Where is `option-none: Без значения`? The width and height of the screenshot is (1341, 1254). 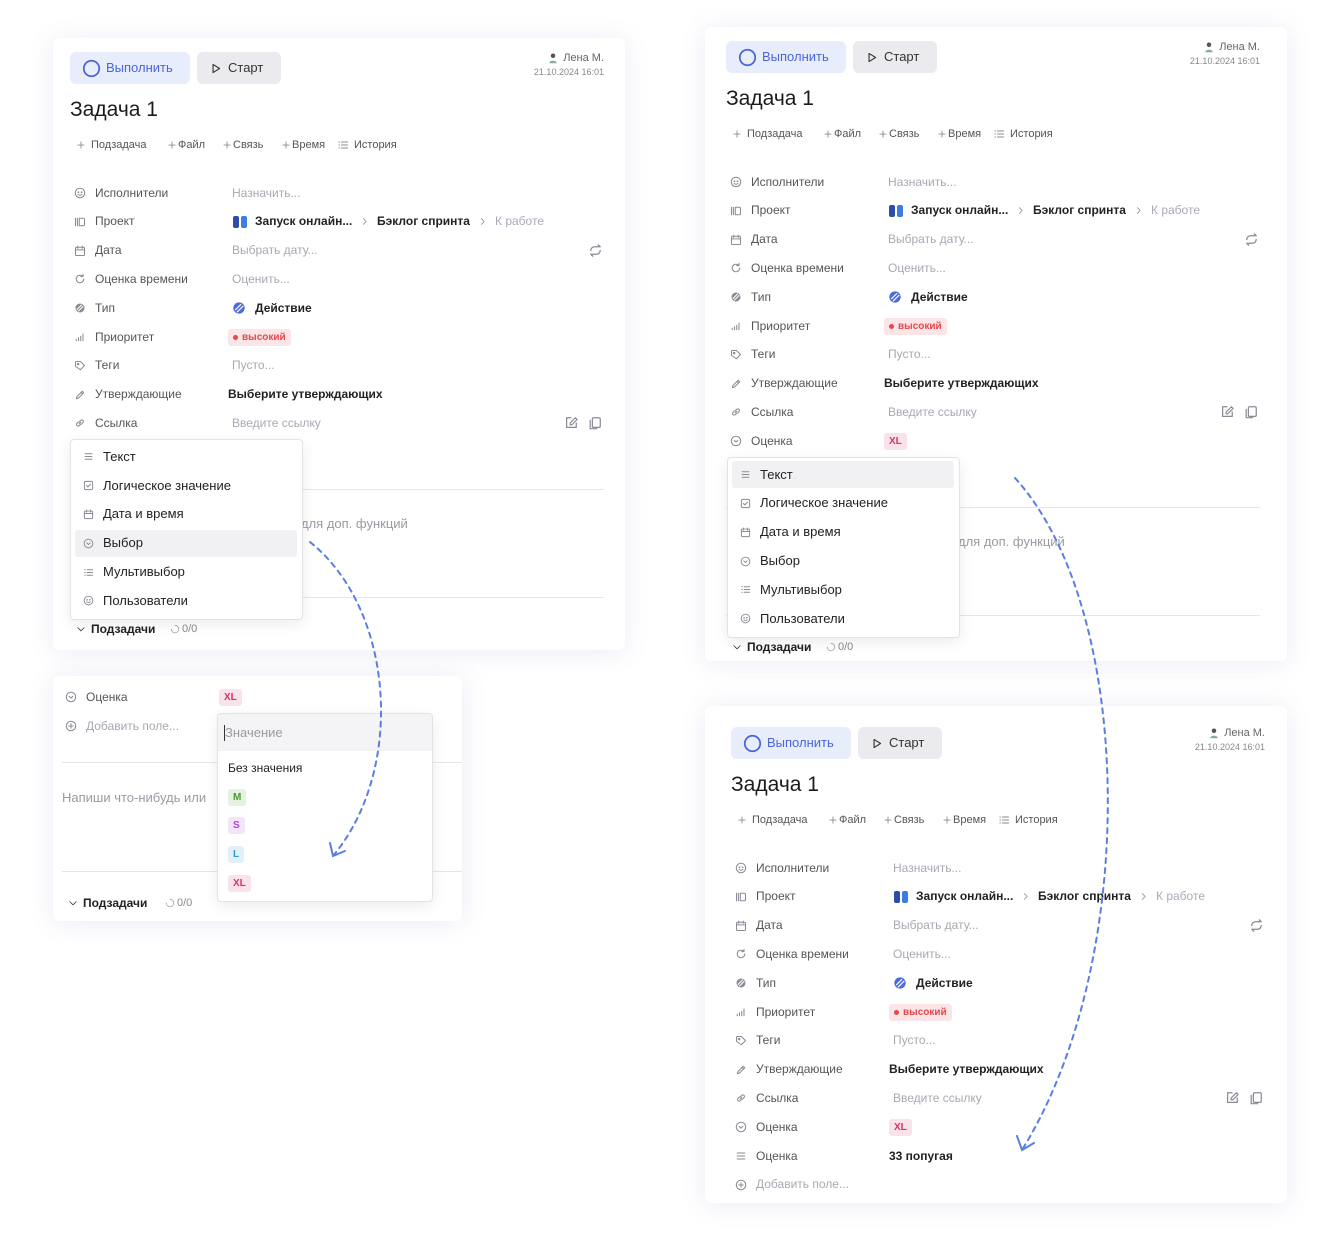
option-none: Без значения is located at coordinates (265, 767).